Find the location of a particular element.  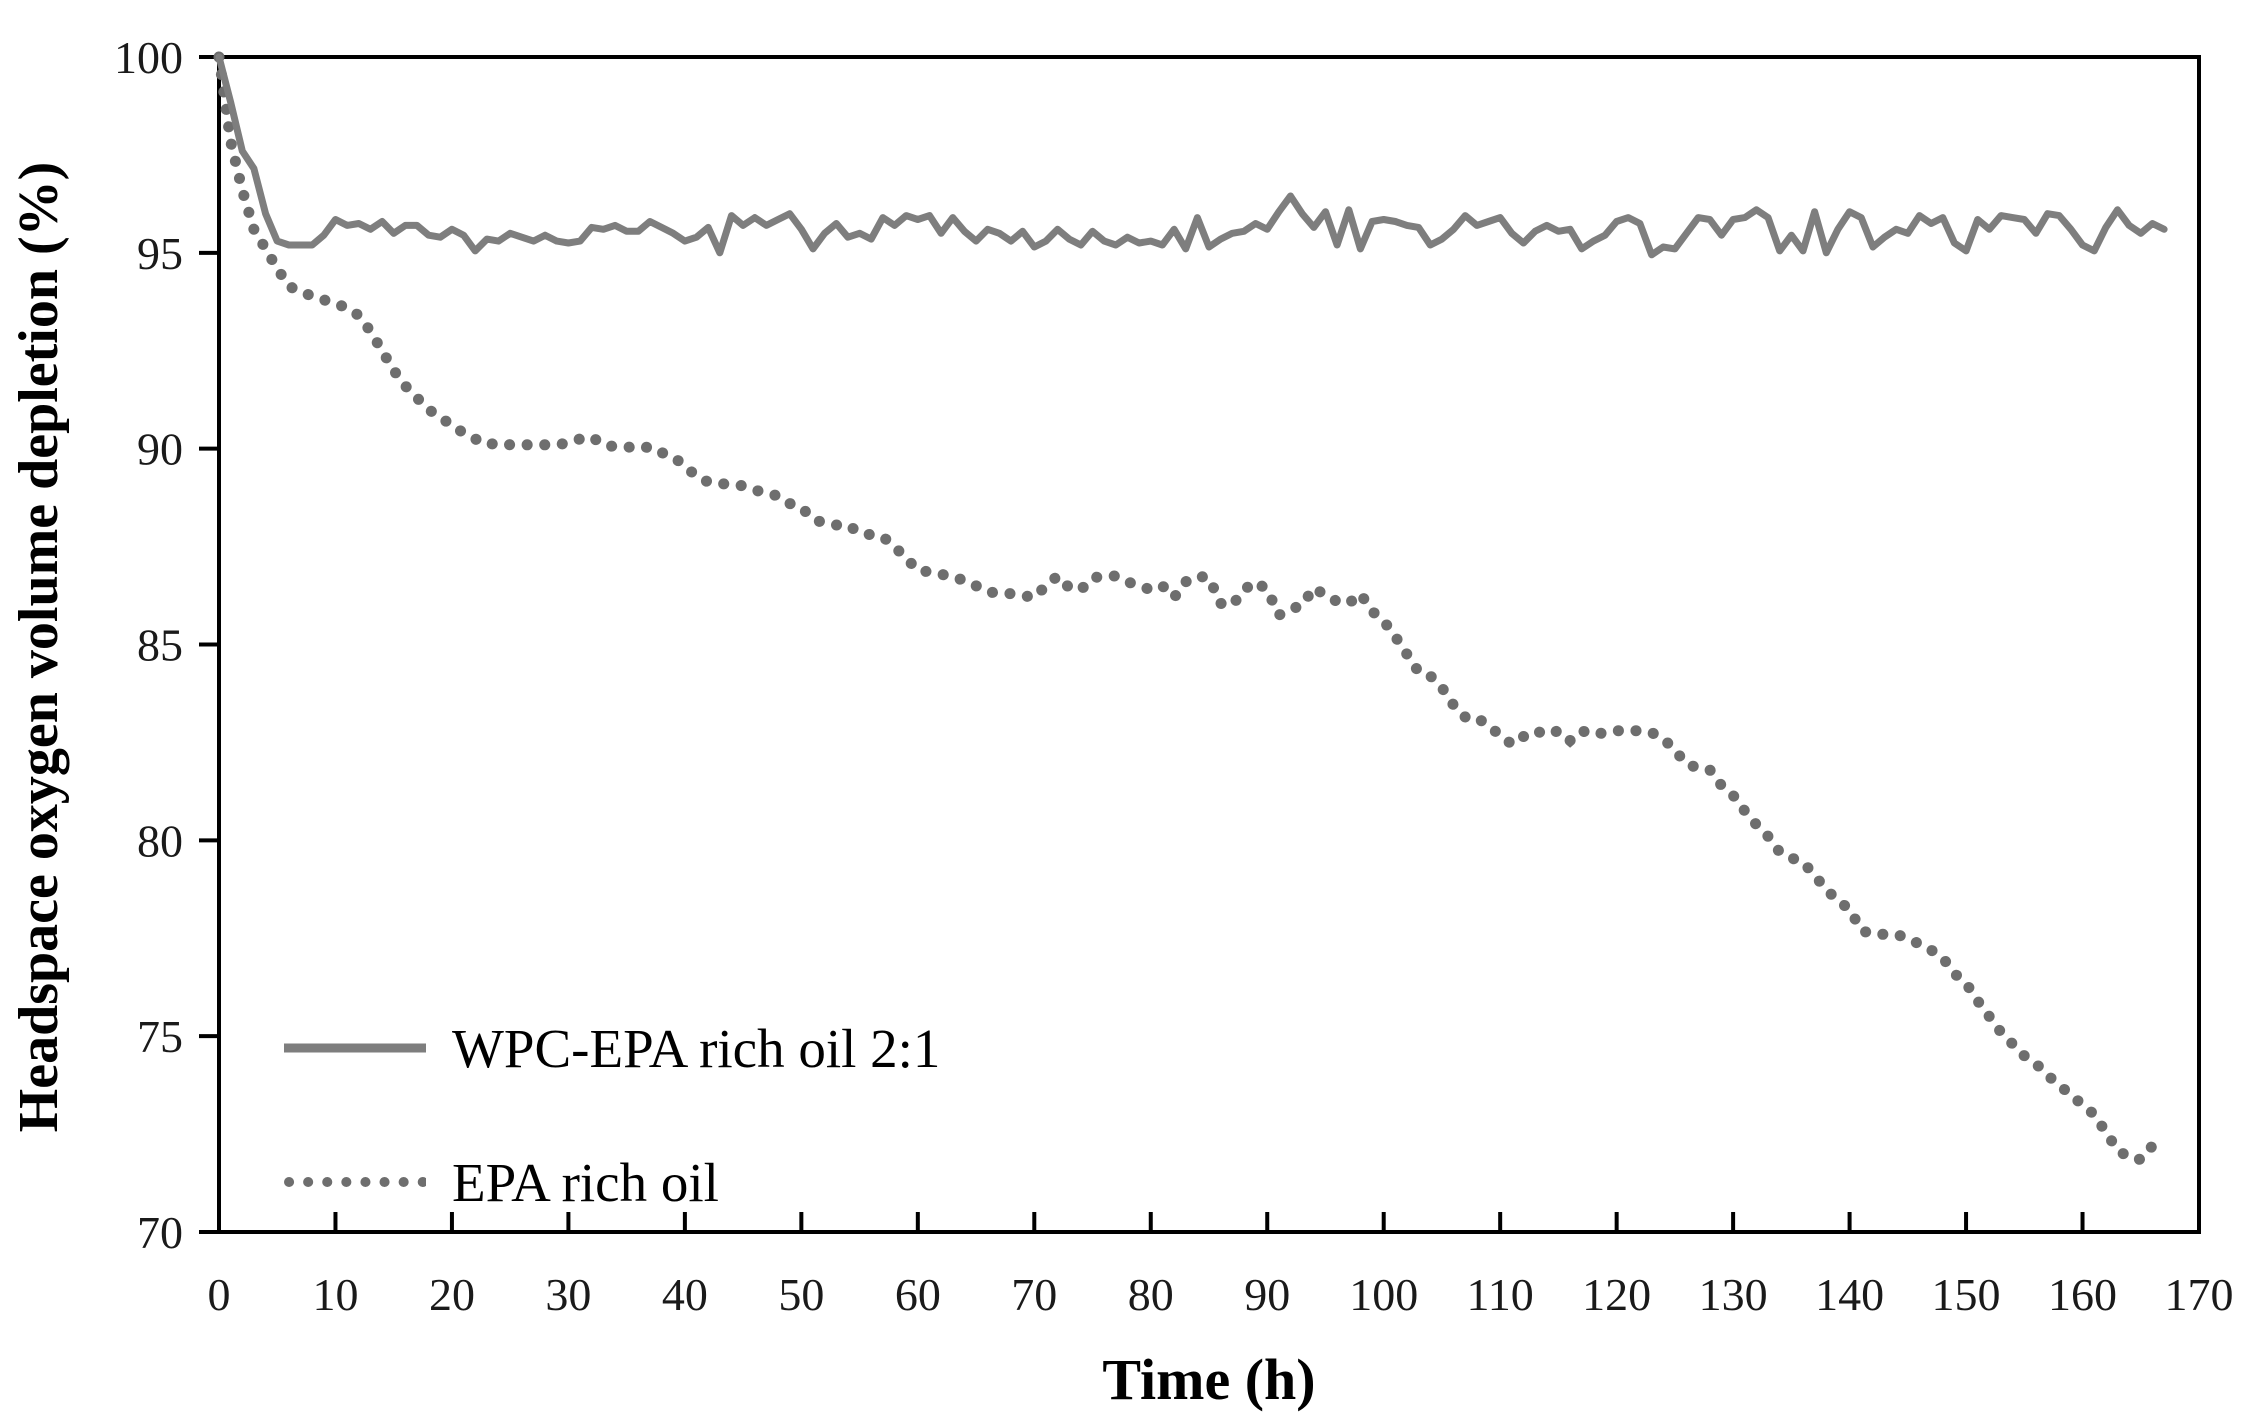

x-tick-label: 100 is located at coordinates (1383, 1294).